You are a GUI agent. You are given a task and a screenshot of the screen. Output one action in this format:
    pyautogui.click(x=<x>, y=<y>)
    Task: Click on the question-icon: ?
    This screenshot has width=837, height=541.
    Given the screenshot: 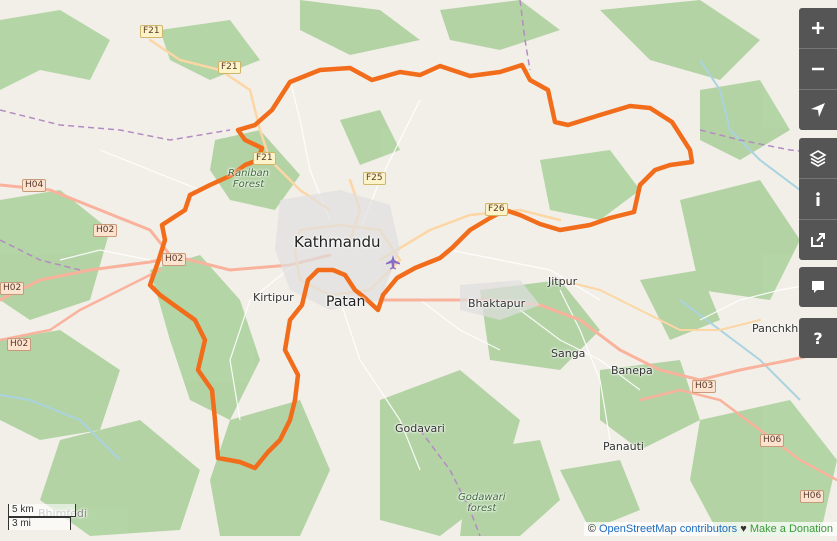 What is the action you would take?
    pyautogui.click(x=817, y=338)
    